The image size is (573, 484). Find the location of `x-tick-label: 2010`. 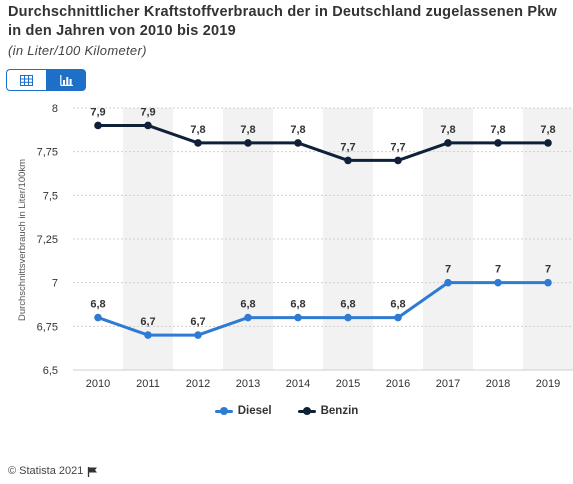

x-tick-label: 2010 is located at coordinates (98, 384).